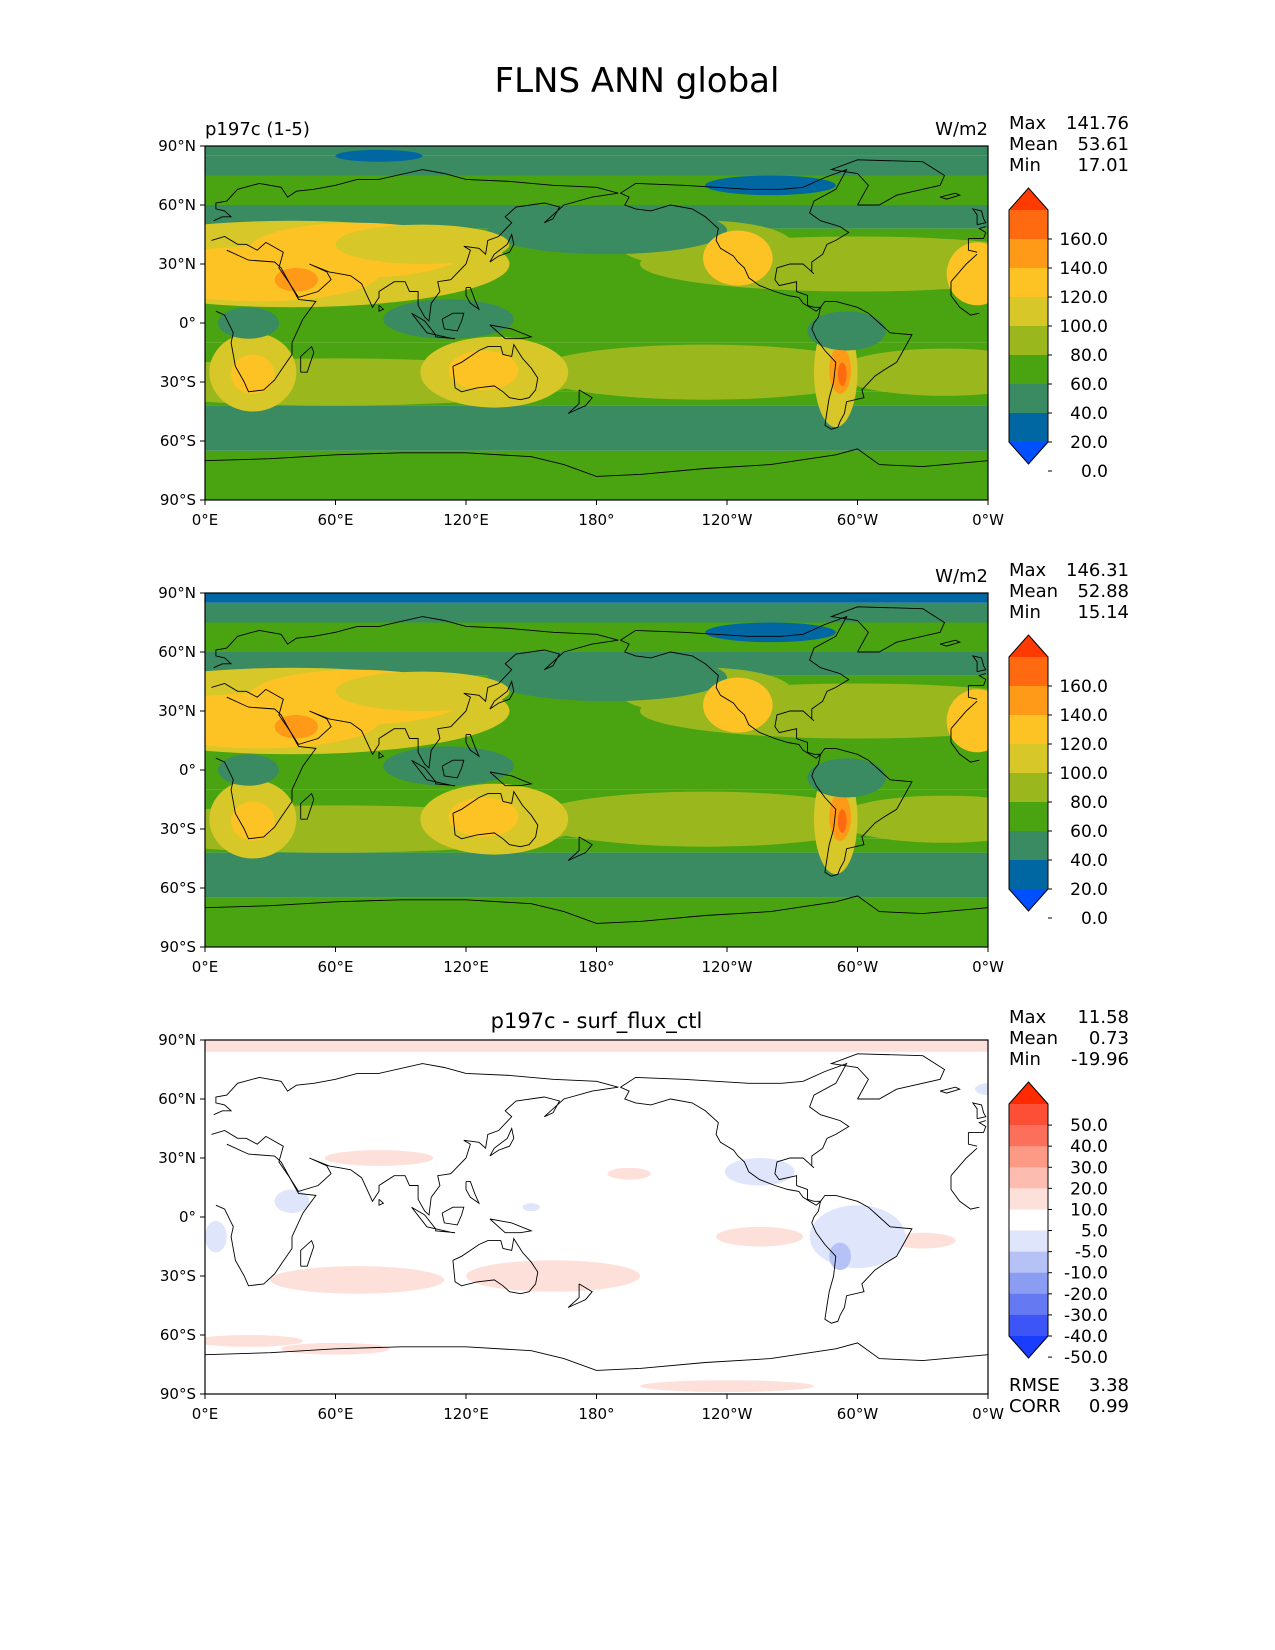 The image size is (1275, 1650). Describe the element at coordinates (857, 1237) in the screenshot. I see `field-patch-amazon` at that location.